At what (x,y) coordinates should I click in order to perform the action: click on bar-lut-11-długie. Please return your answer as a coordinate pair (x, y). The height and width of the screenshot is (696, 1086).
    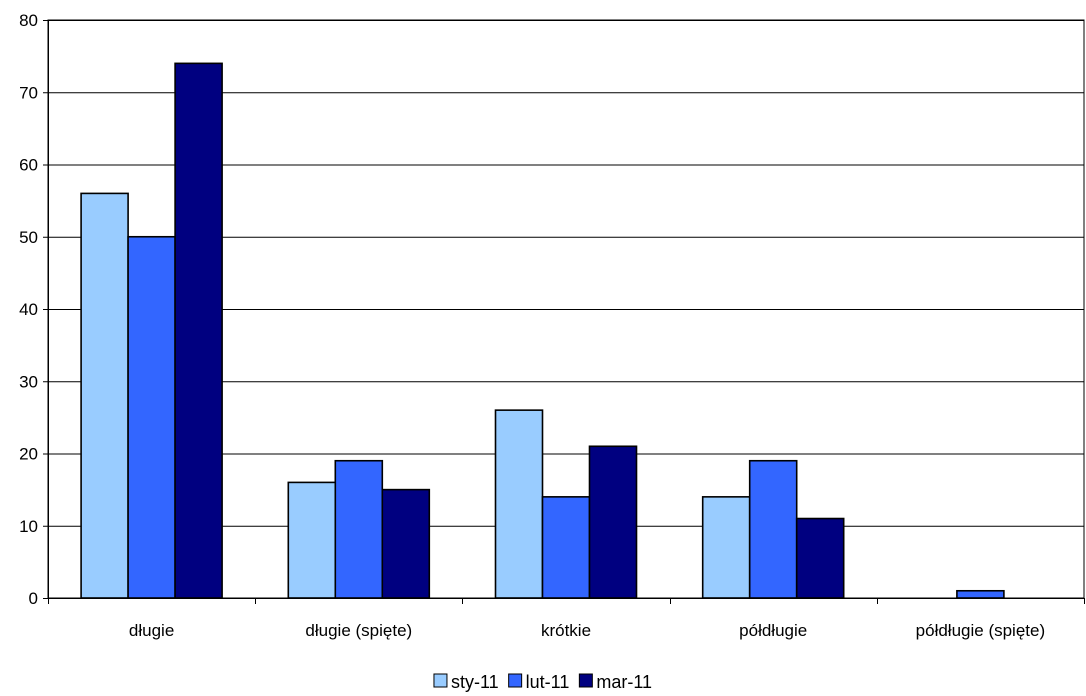
    Looking at the image, I should click on (151, 417).